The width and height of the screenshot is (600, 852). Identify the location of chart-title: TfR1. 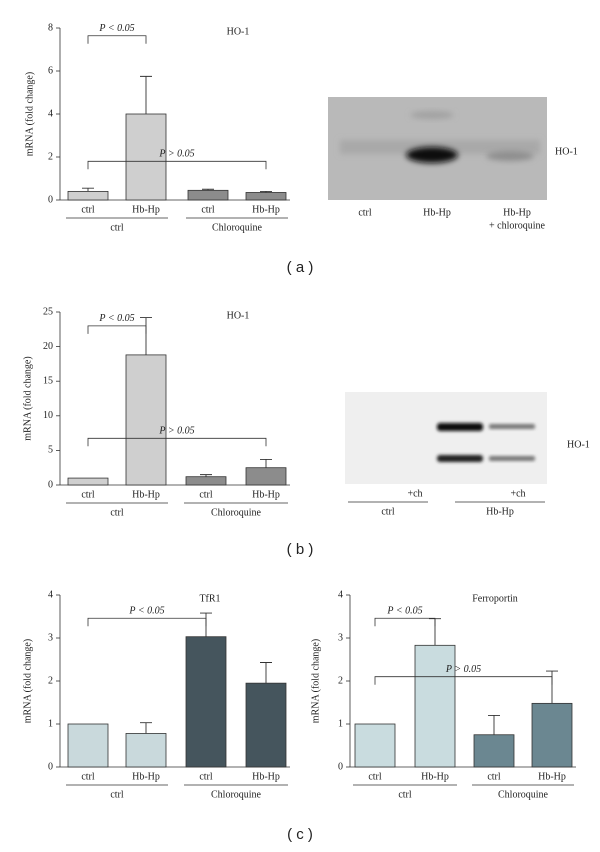
(209, 598).